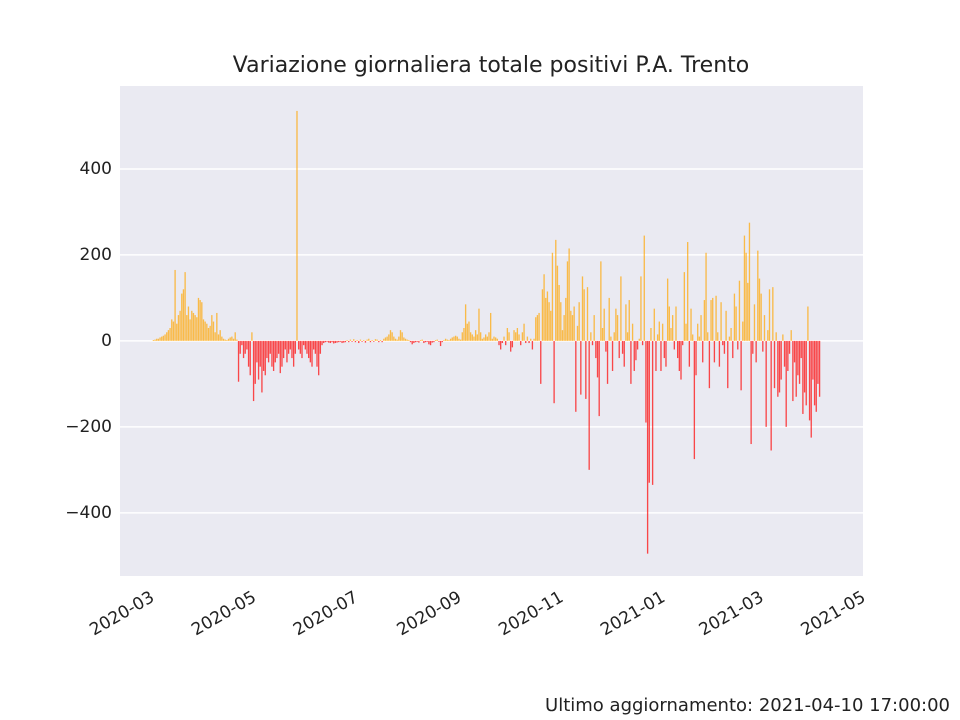 The height and width of the screenshot is (720, 960). What do you see at coordinates (106, 341) in the screenshot?
I see `y-tick-label: 0` at bounding box center [106, 341].